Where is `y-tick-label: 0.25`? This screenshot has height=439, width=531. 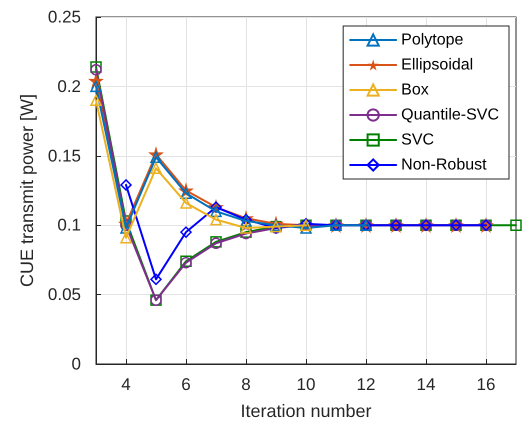
y-tick-label: 0.25 is located at coordinates (64, 17).